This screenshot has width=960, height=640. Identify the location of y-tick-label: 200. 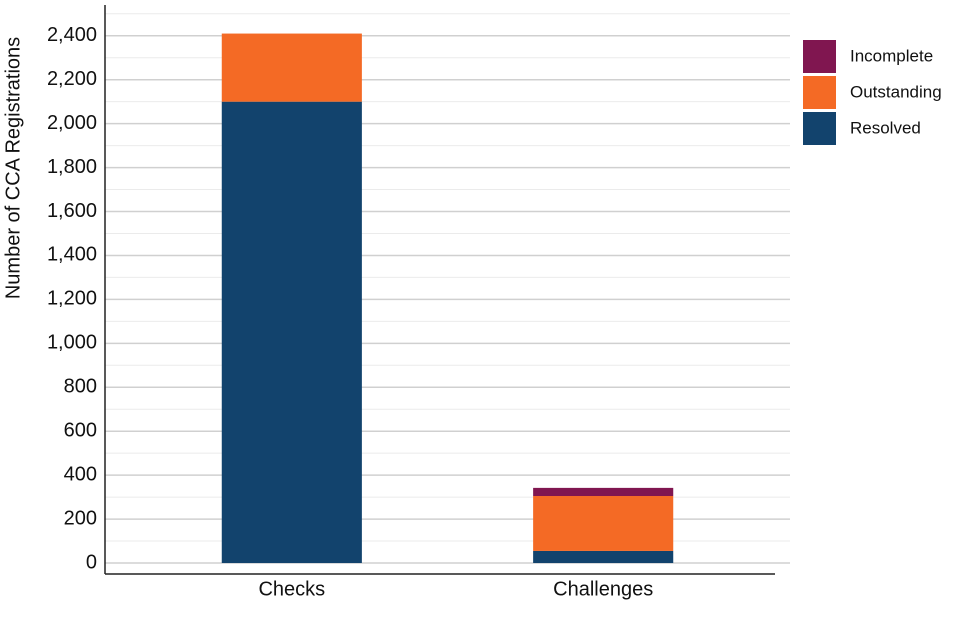
(80, 518).